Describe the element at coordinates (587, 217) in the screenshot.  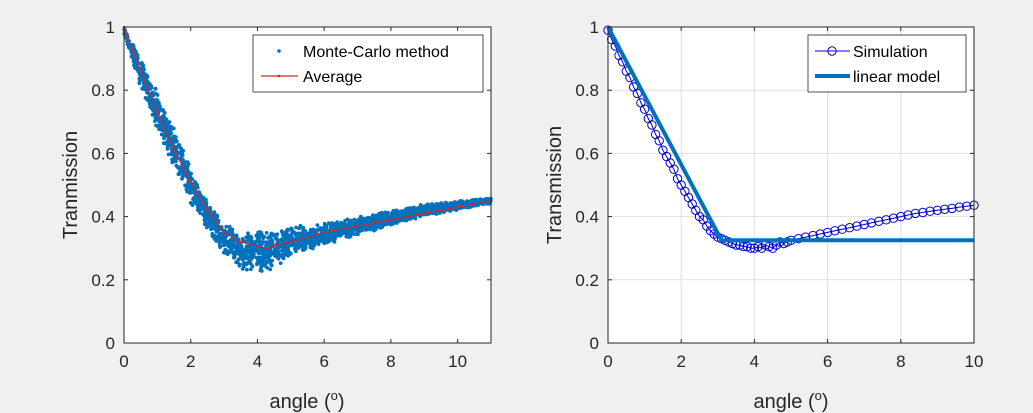
I see `y-tick-label: 0.4` at that location.